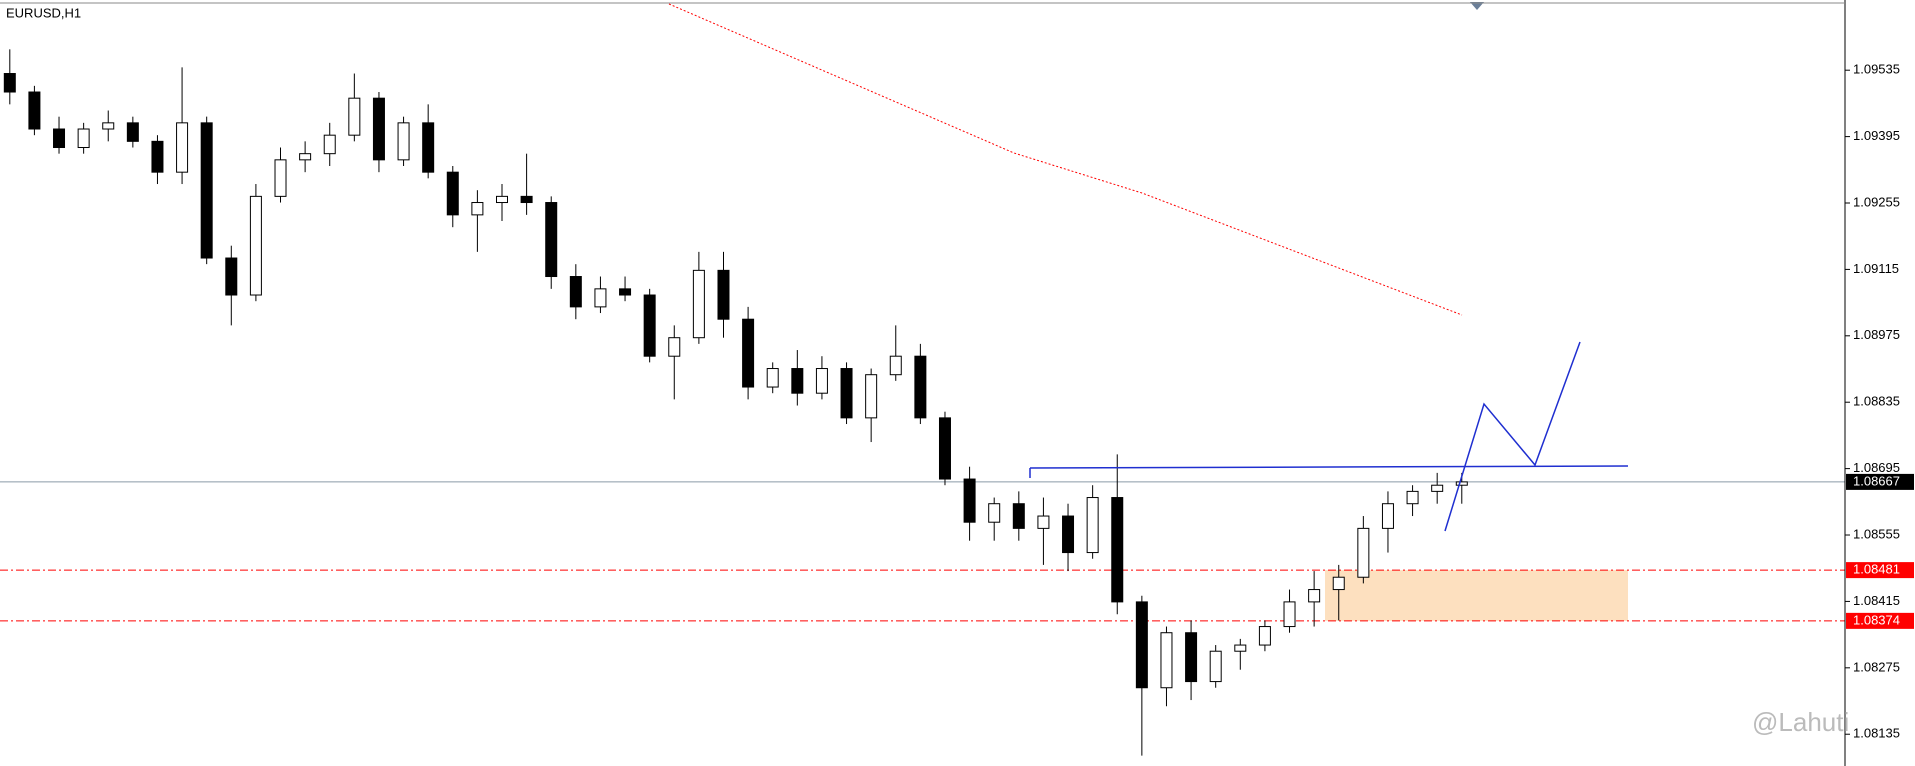  Describe the element at coordinates (1876, 666) in the screenshot. I see `y-tick-label: 1.08275` at that location.